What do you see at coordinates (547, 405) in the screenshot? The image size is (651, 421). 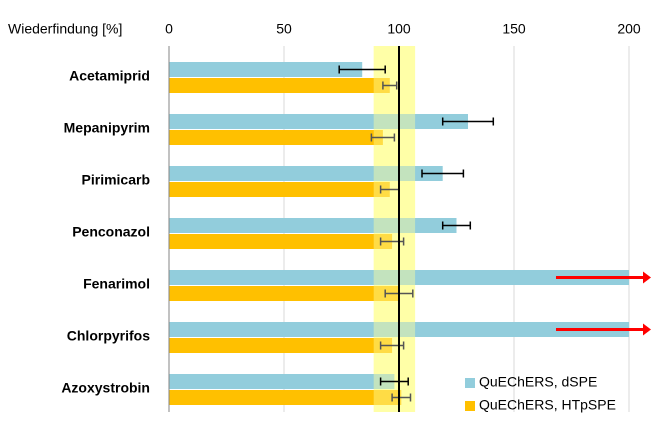 I see `legend-label: QuEChERS, HTpSPE` at bounding box center [547, 405].